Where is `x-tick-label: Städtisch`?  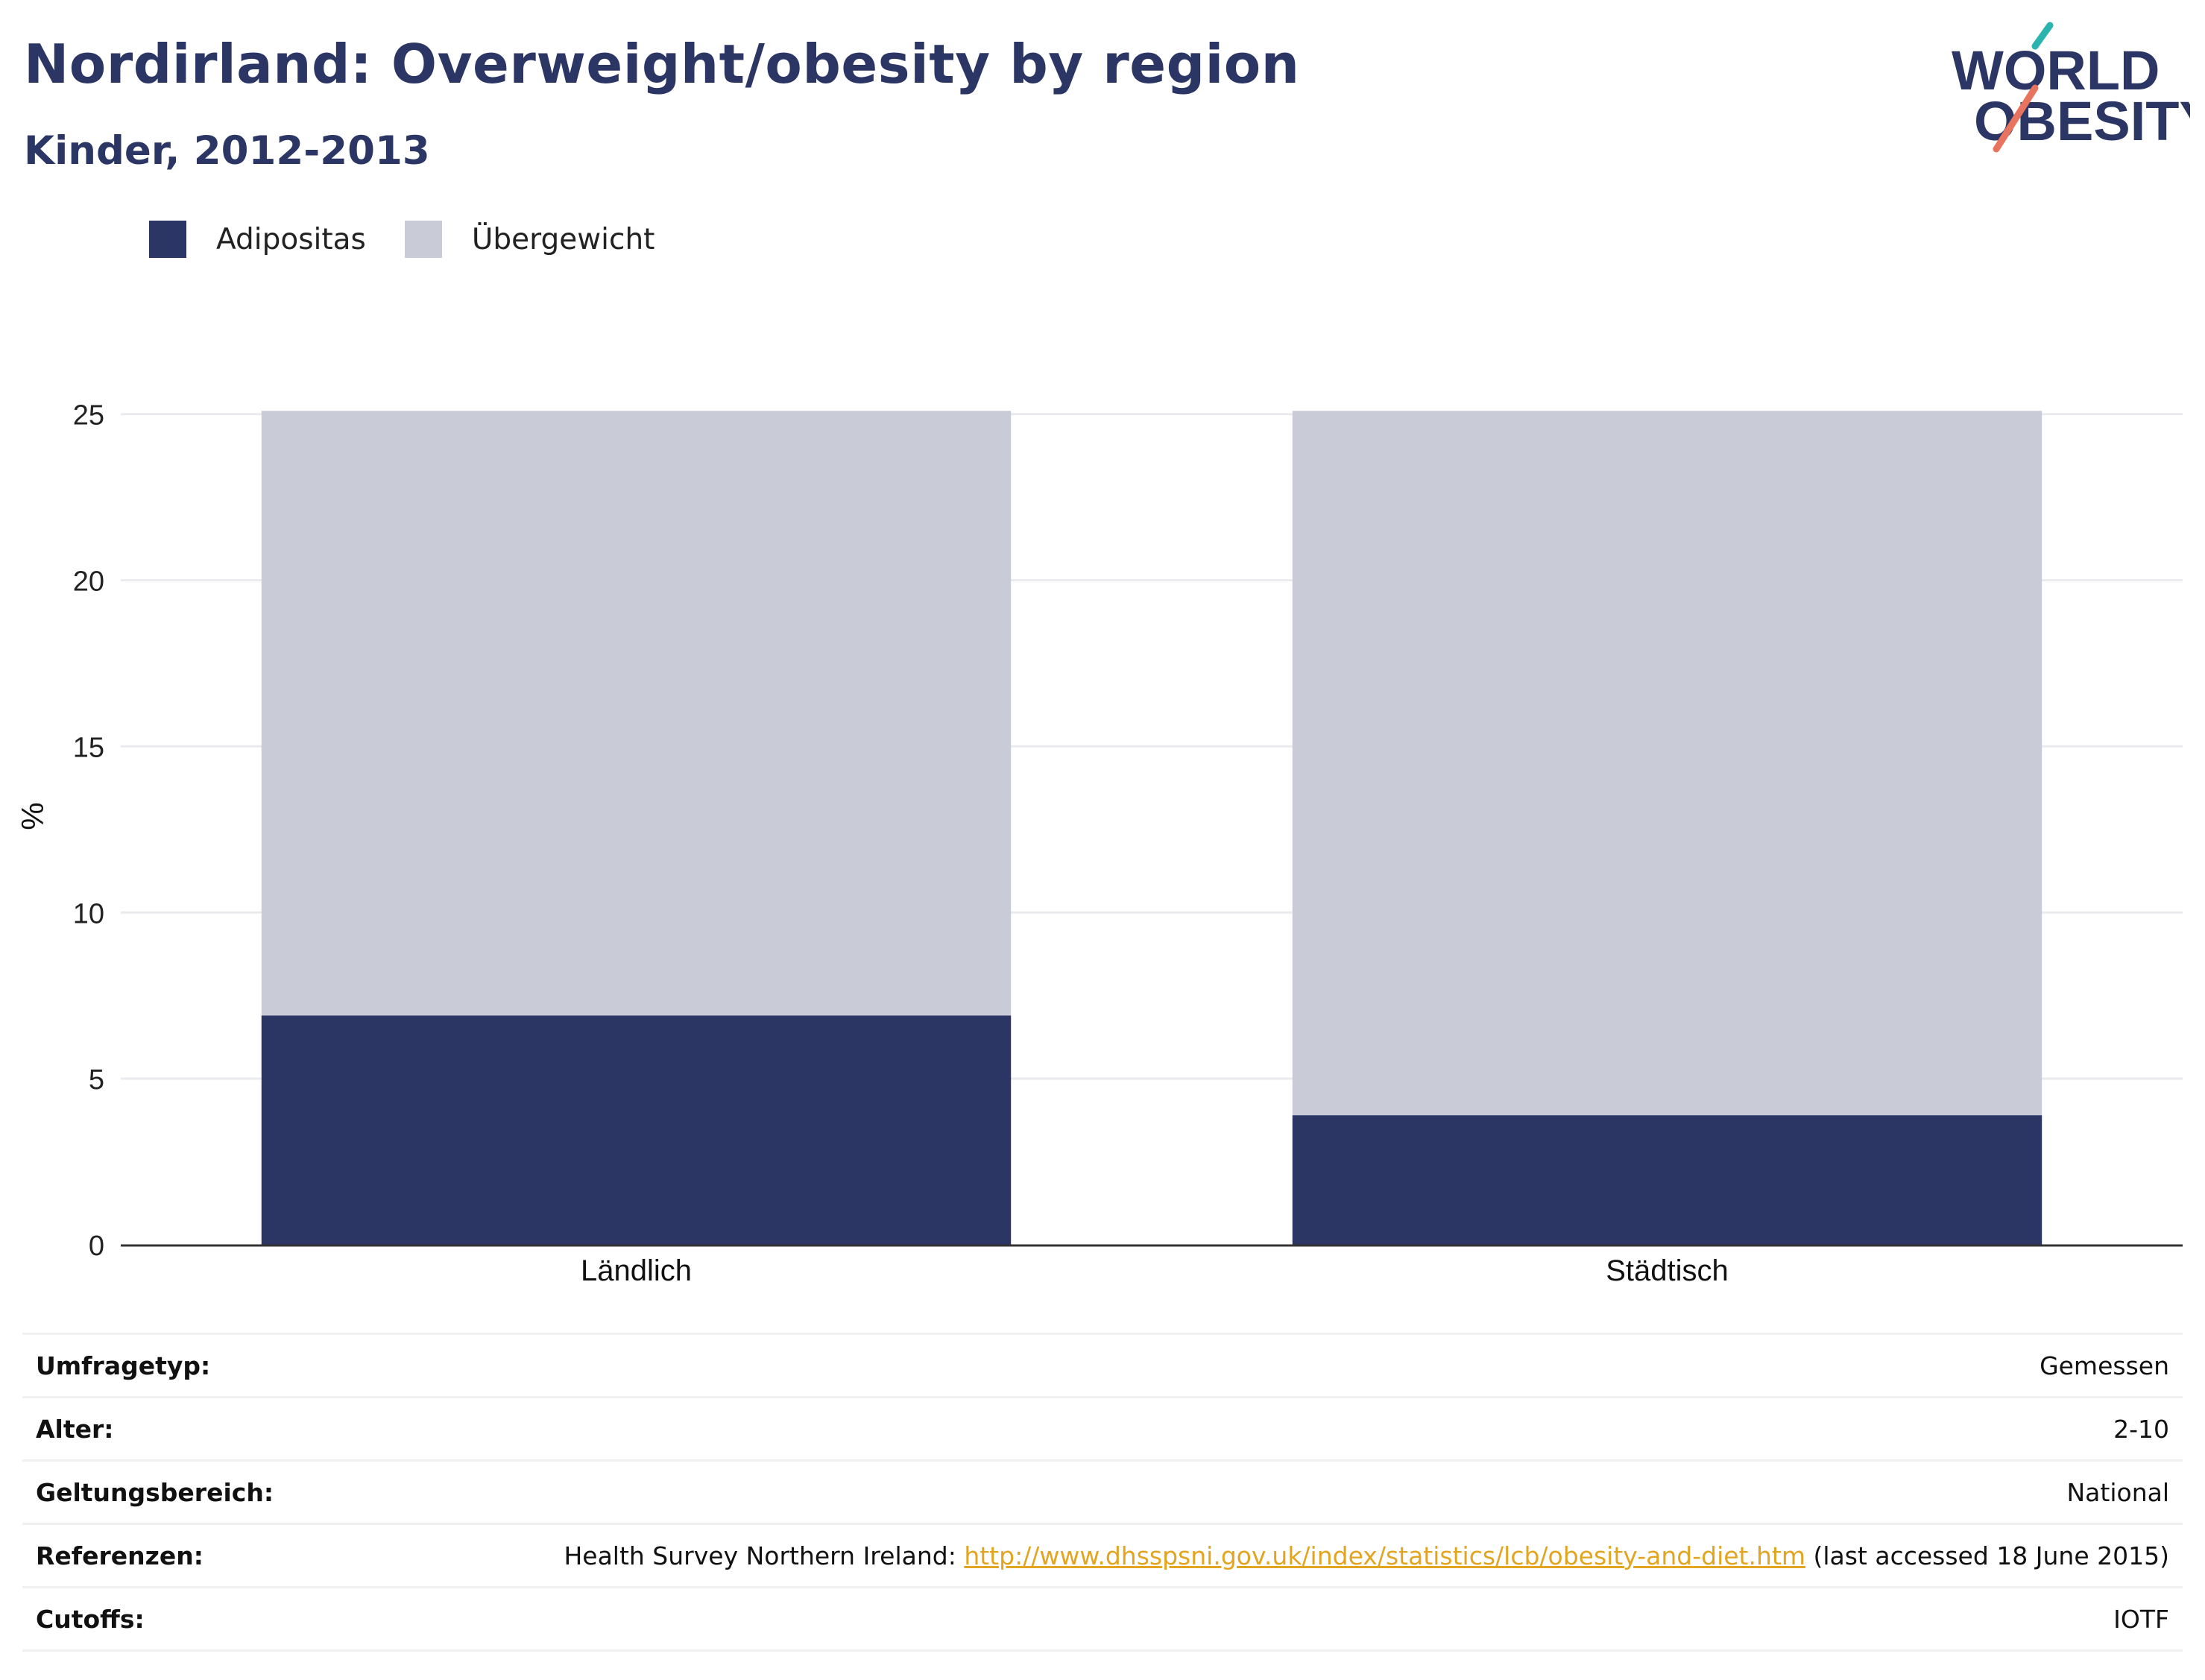 x-tick-label: Städtisch is located at coordinates (1667, 1270).